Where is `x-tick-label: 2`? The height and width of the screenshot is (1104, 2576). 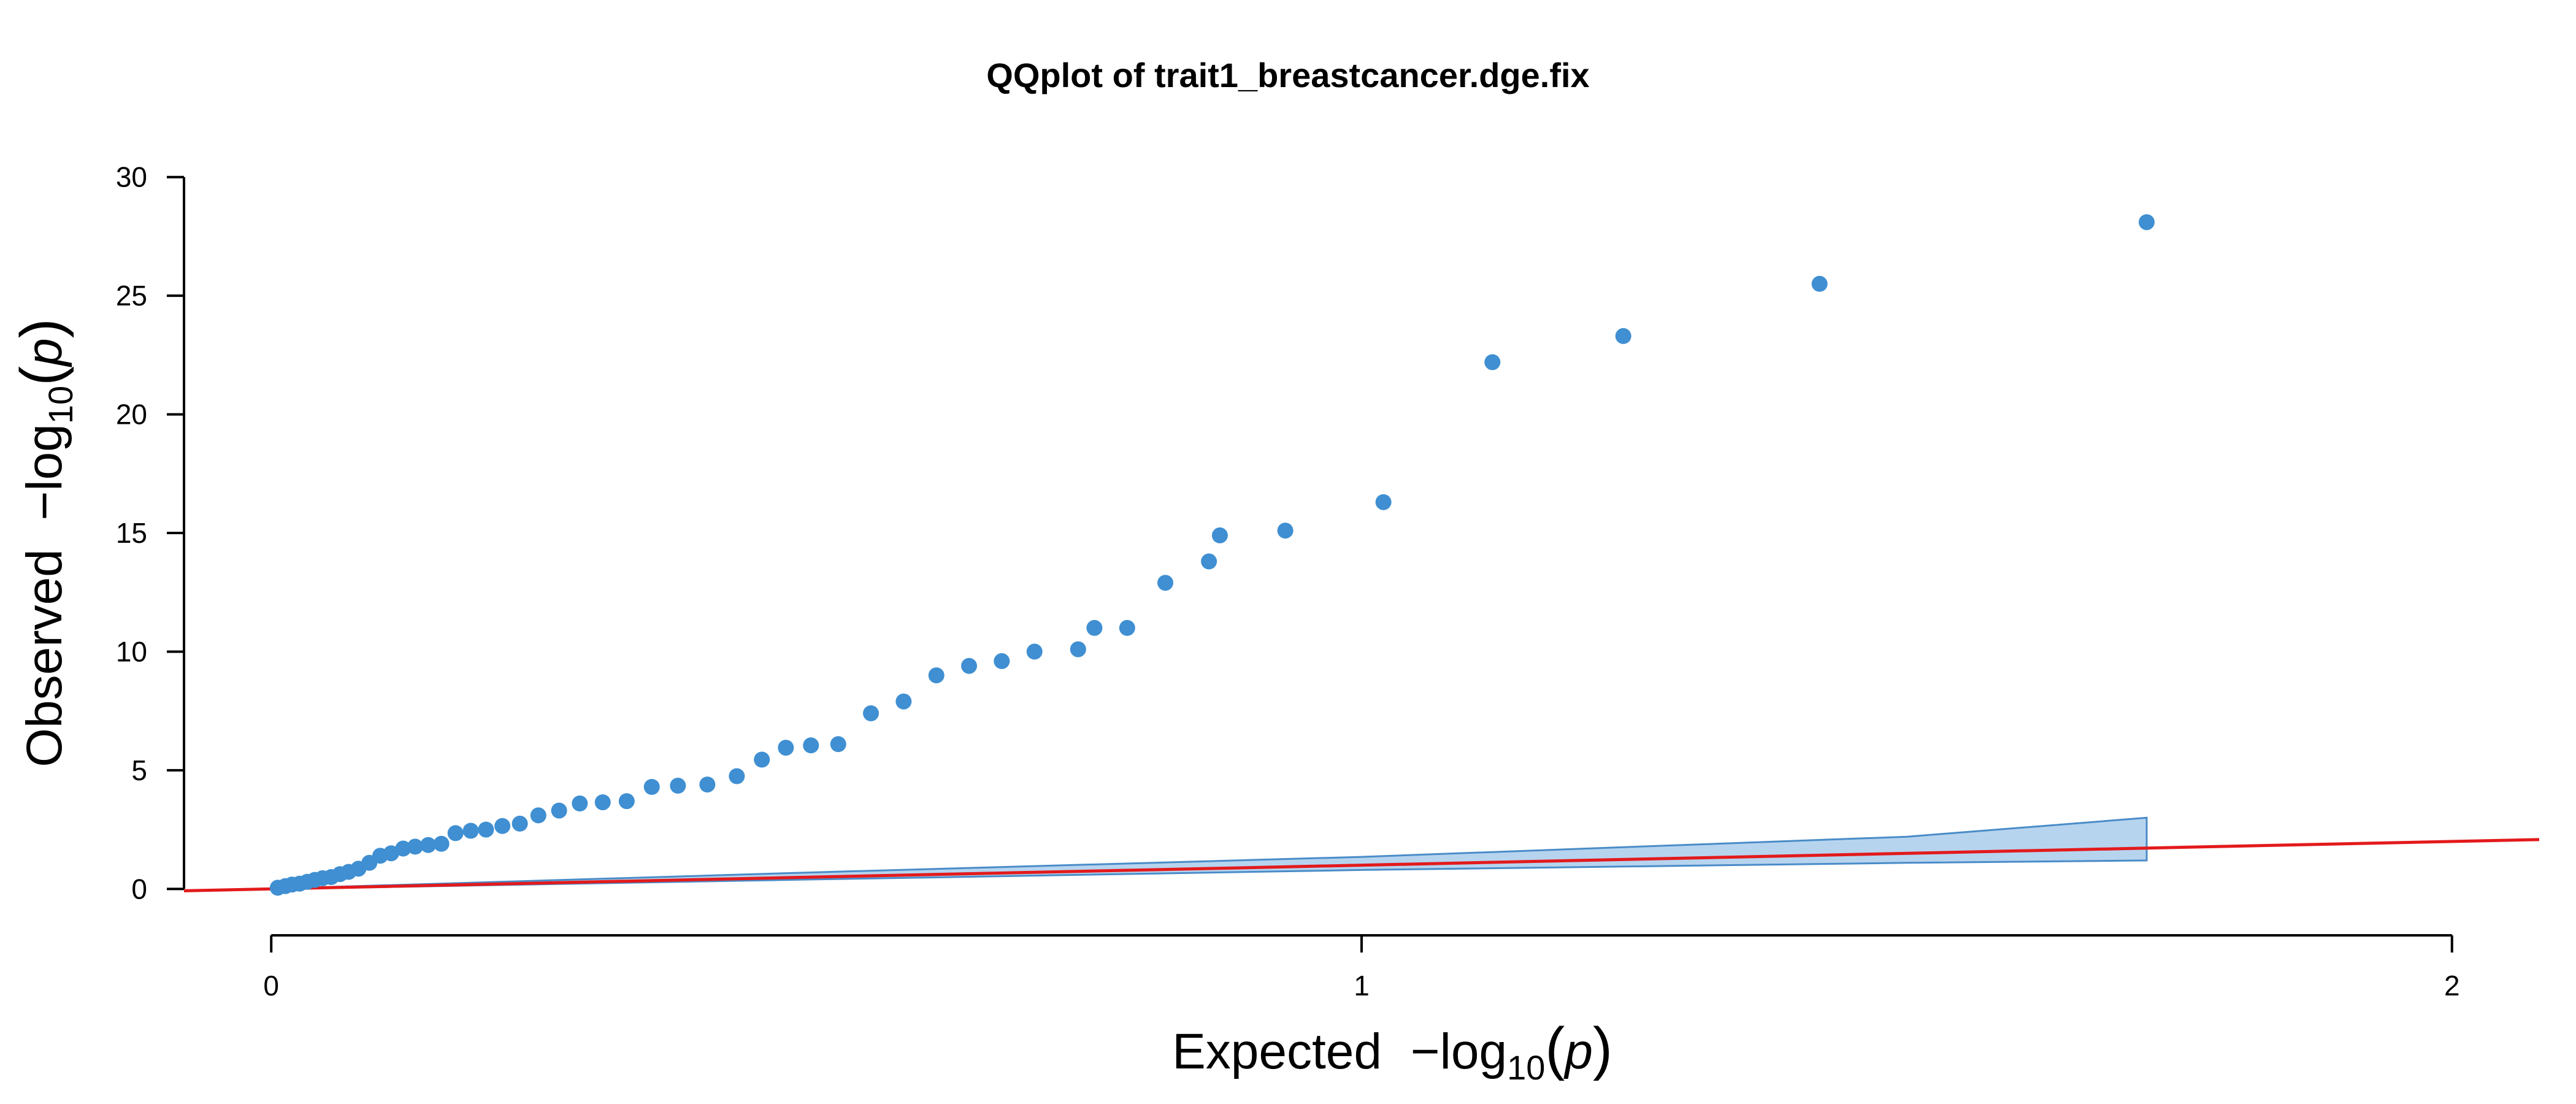 x-tick-label: 2 is located at coordinates (2452, 986).